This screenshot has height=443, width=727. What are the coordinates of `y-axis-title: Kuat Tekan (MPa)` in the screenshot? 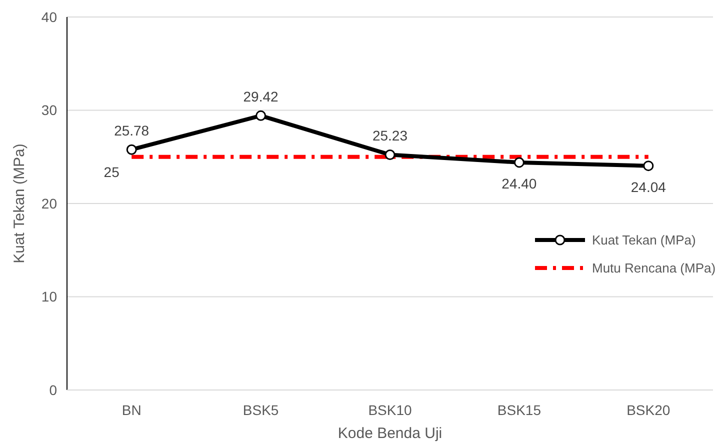 It's located at (19, 204).